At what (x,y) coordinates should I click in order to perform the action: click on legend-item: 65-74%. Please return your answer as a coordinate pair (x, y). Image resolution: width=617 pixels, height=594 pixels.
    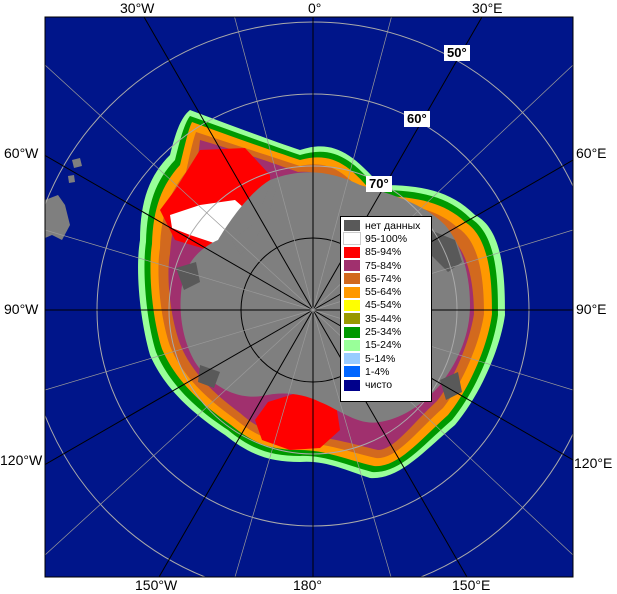
    Looking at the image, I should click on (386, 278).